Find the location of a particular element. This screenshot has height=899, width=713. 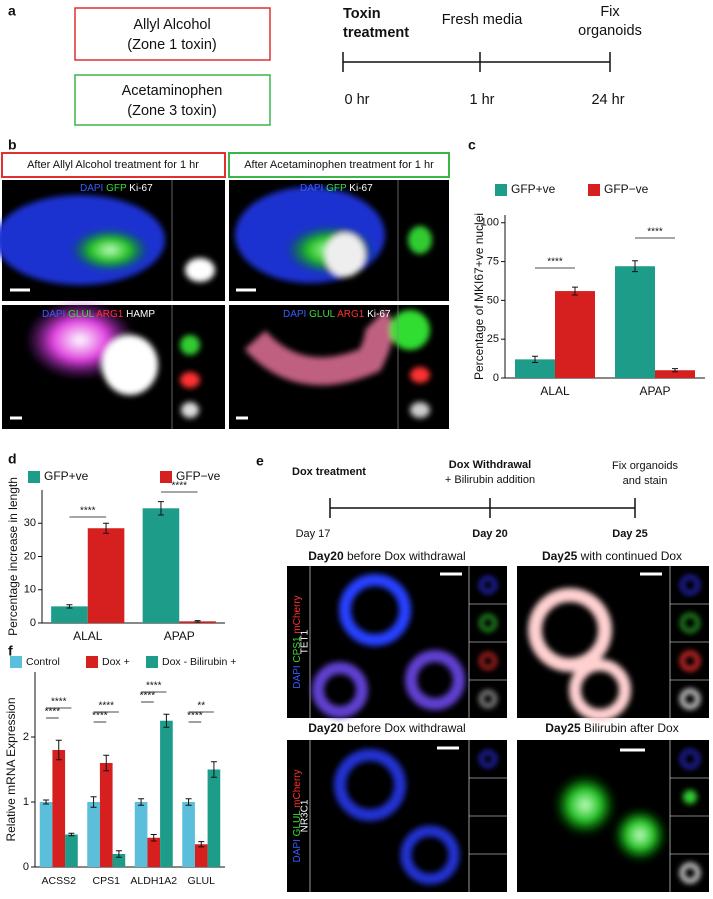

x-tick-label: ALDH1A2 is located at coordinates (153, 881).